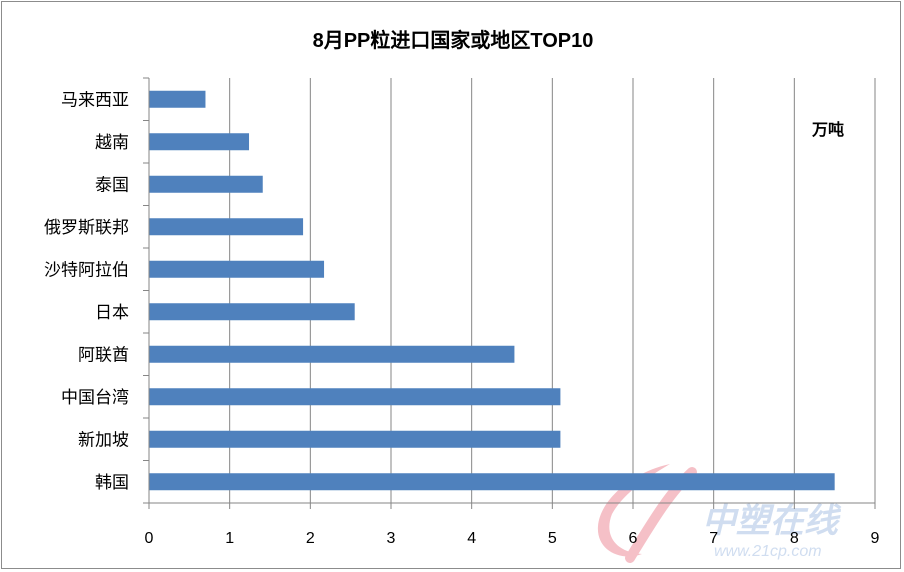  What do you see at coordinates (772, 521) in the screenshot?
I see `watermark-text: 中塑在线` at bounding box center [772, 521].